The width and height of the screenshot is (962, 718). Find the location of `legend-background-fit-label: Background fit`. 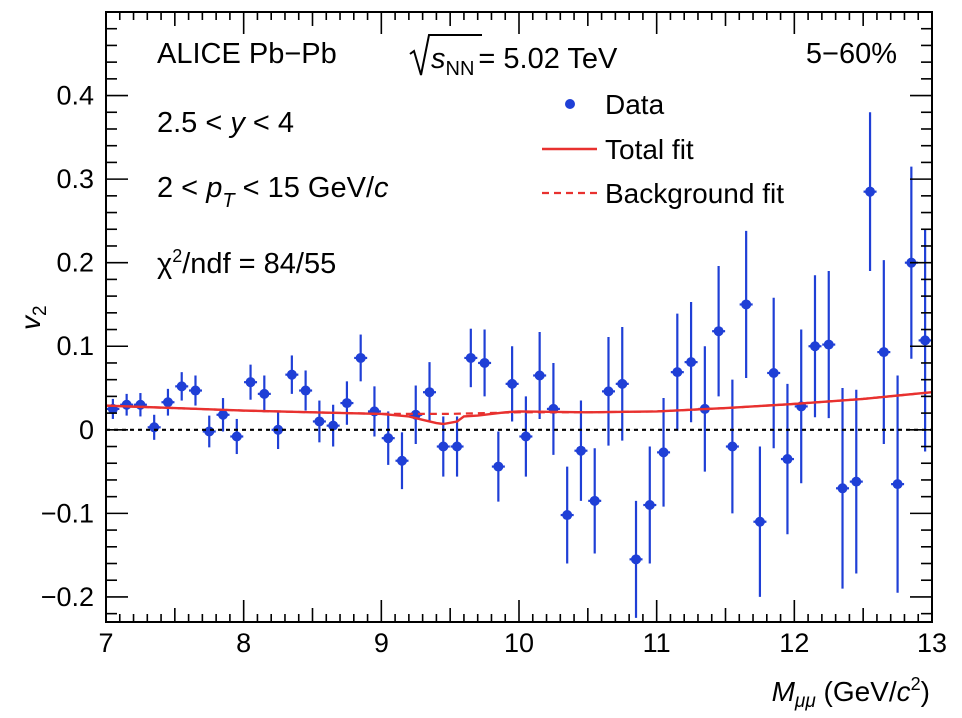

legend-background-fit-label: Background fit is located at coordinates (694, 193).